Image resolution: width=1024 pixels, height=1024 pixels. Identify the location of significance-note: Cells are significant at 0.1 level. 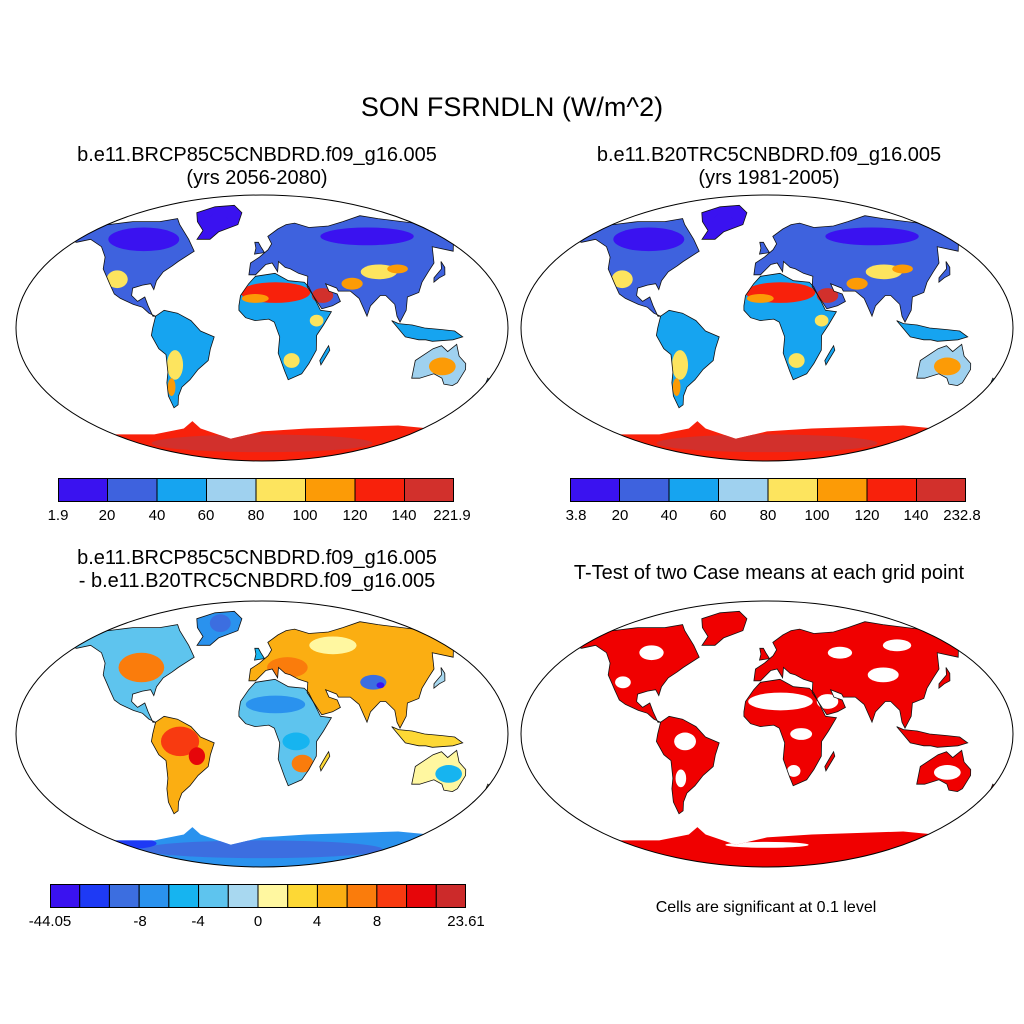
(766, 907).